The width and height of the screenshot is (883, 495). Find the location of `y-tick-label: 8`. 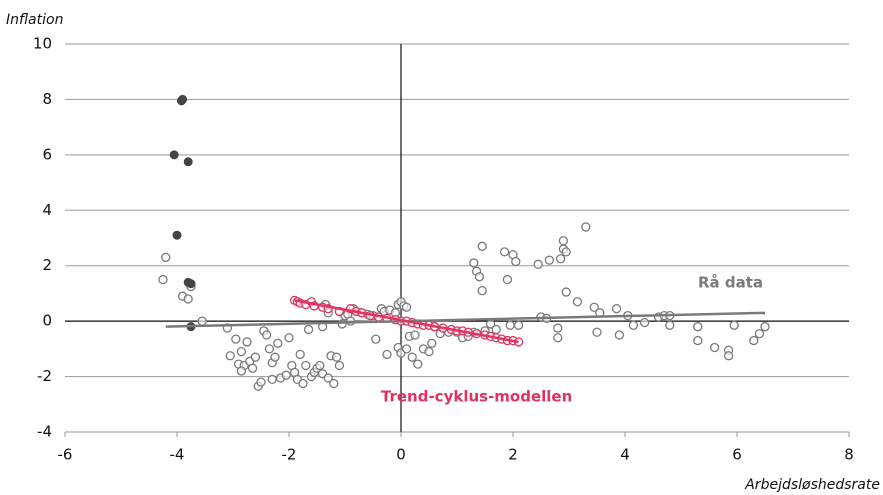

y-tick-label: 8 is located at coordinates (47, 99).